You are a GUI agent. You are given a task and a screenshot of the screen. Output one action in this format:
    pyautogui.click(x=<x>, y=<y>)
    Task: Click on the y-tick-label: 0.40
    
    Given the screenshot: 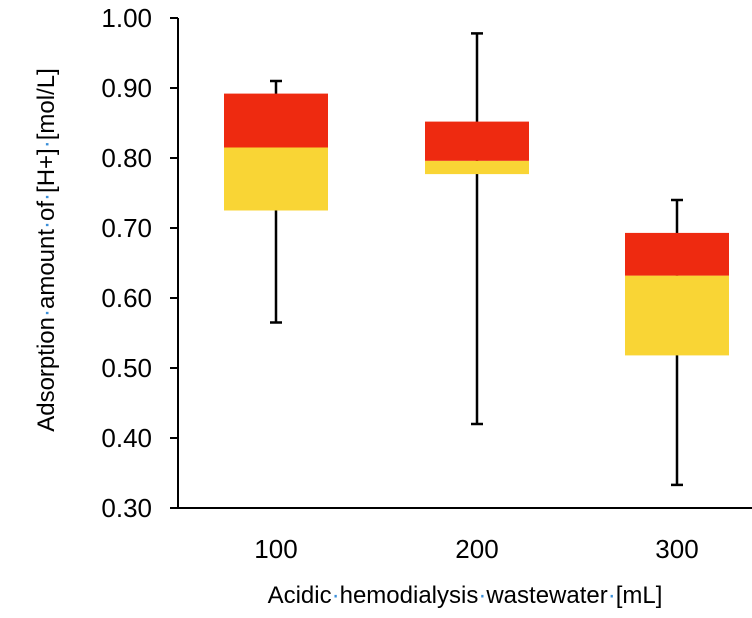 What is the action you would take?
    pyautogui.click(x=126, y=438)
    